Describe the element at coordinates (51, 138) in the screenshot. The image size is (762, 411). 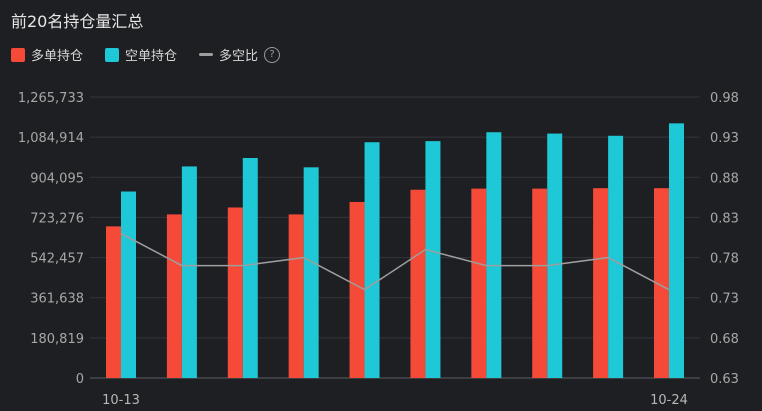
I see `y-left-tick-label: 1,084,914` at that location.